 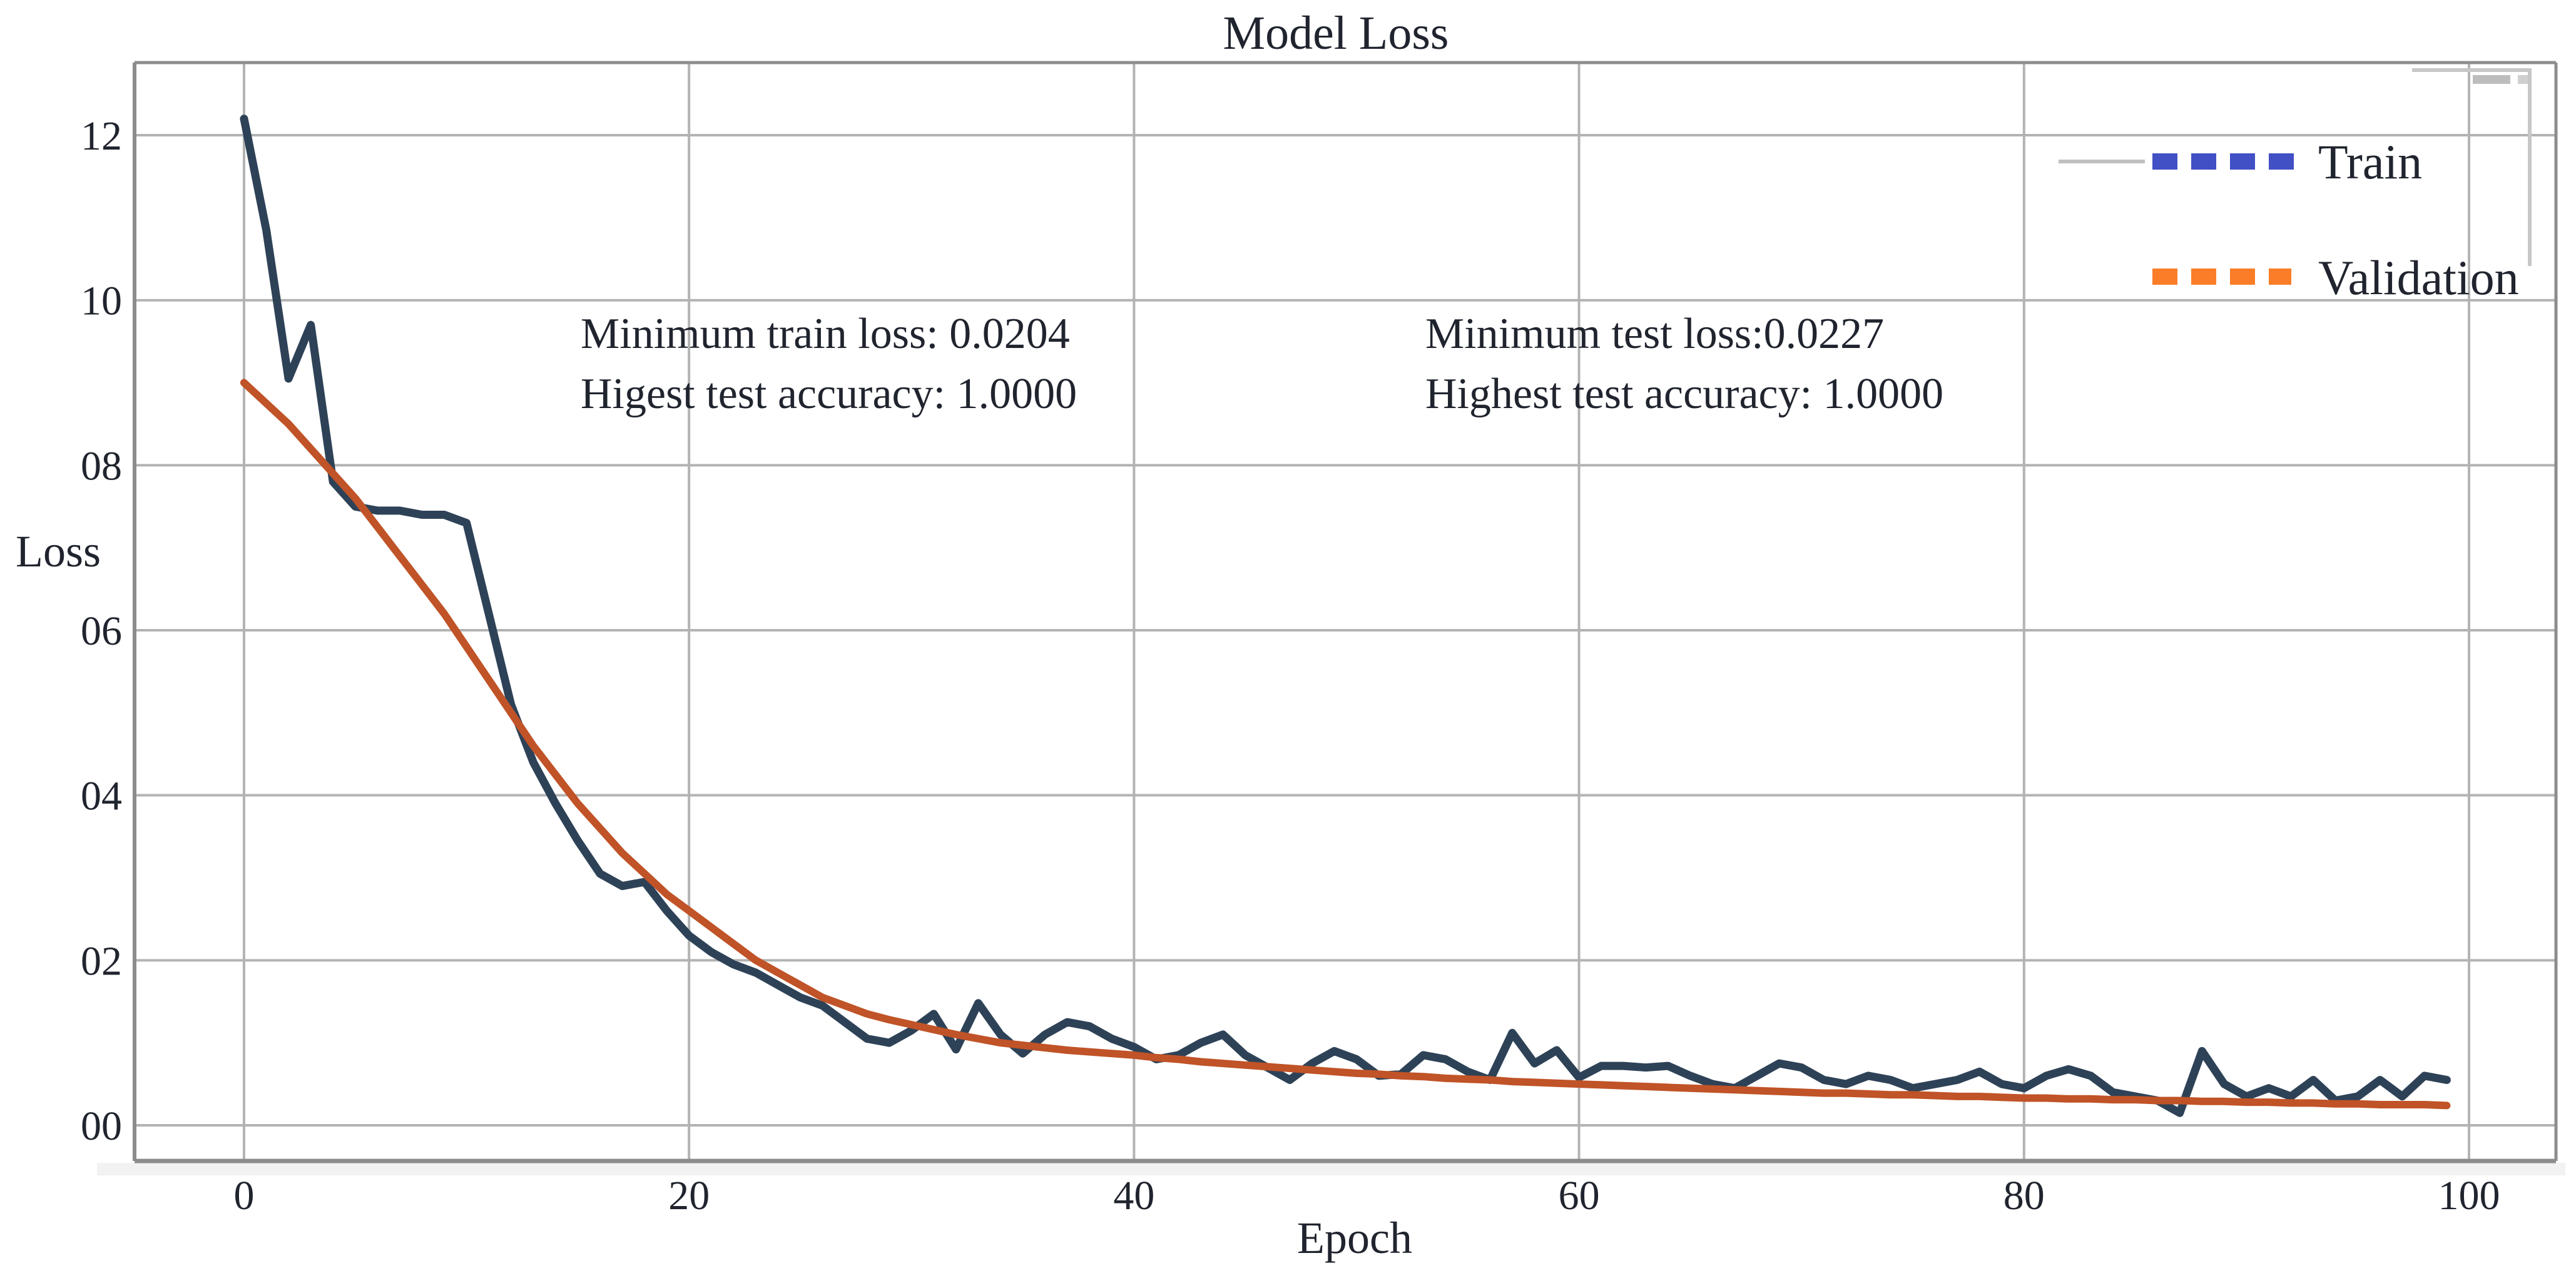 What do you see at coordinates (101, 631) in the screenshot?
I see `y-tick-label: 06` at bounding box center [101, 631].